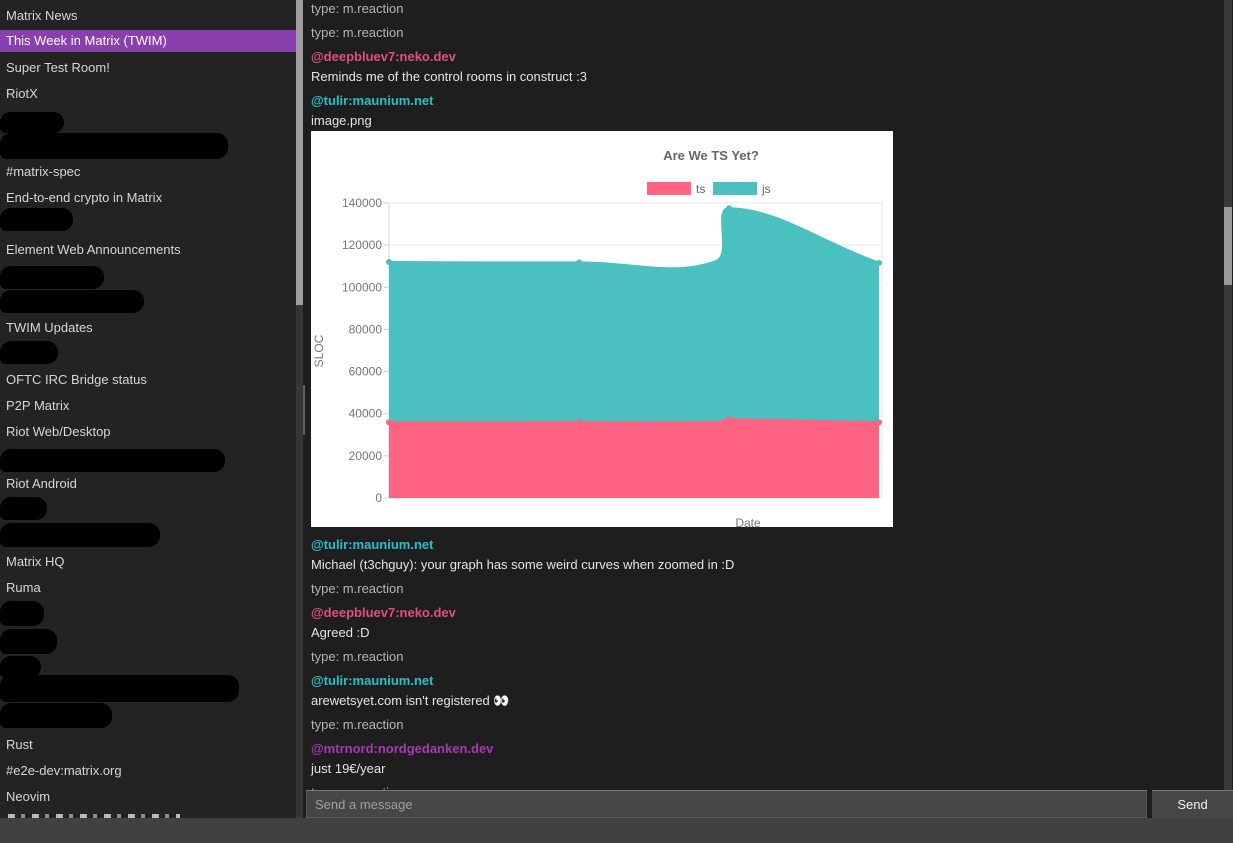 The width and height of the screenshot is (1233, 843). Describe the element at coordinates (94, 816) in the screenshot. I see `sidebar-room-item-clipped` at that location.